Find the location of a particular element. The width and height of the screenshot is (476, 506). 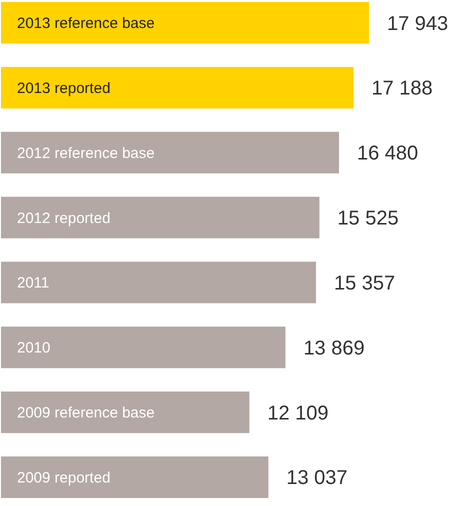

data-label: 13 869 is located at coordinates (334, 348).